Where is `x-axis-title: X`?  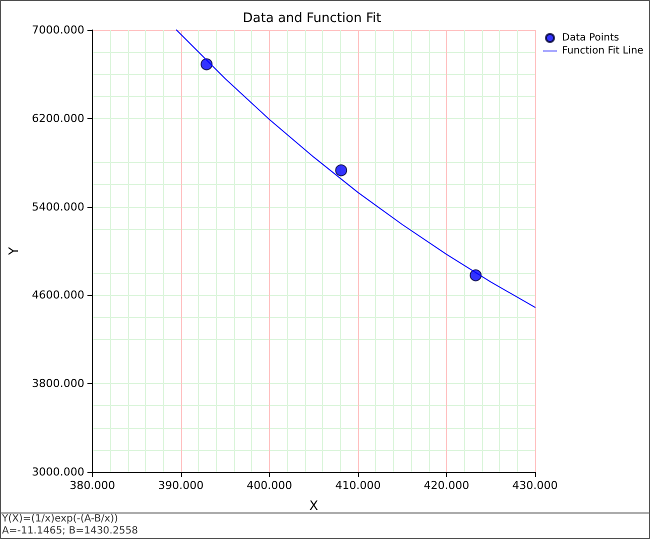
x-axis-title: X is located at coordinates (313, 506).